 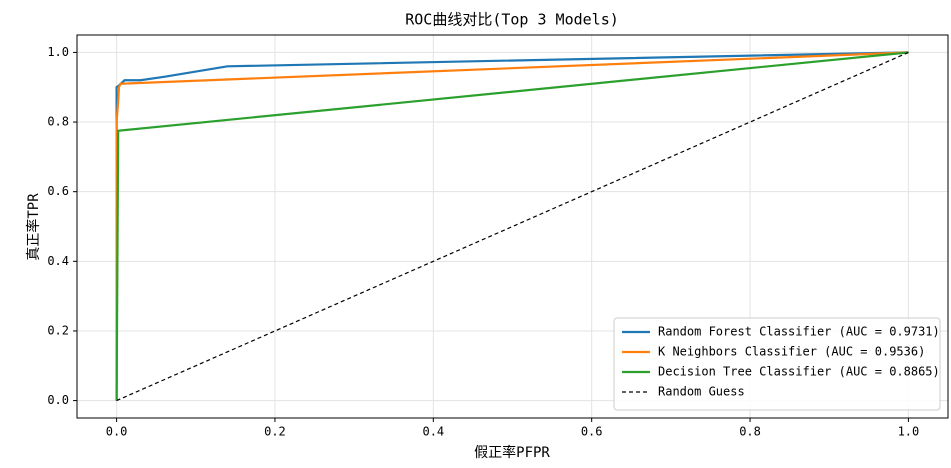 I want to click on x-tick-label: 0.2, so click(x=275, y=432).